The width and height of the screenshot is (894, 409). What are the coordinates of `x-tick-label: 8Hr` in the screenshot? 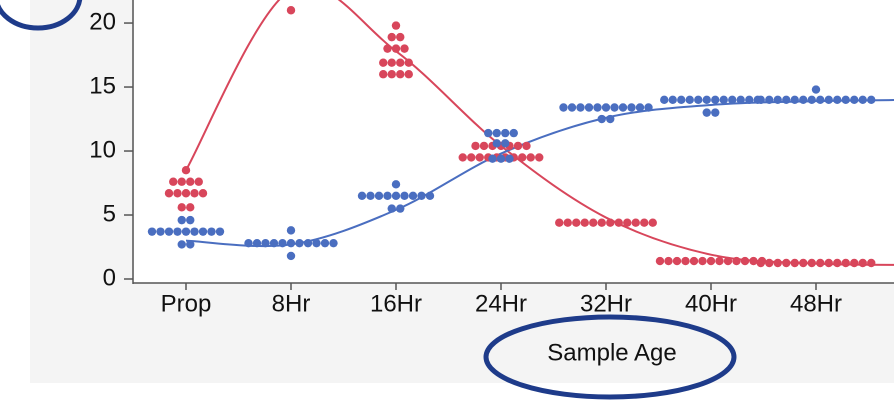 It's located at (291, 303).